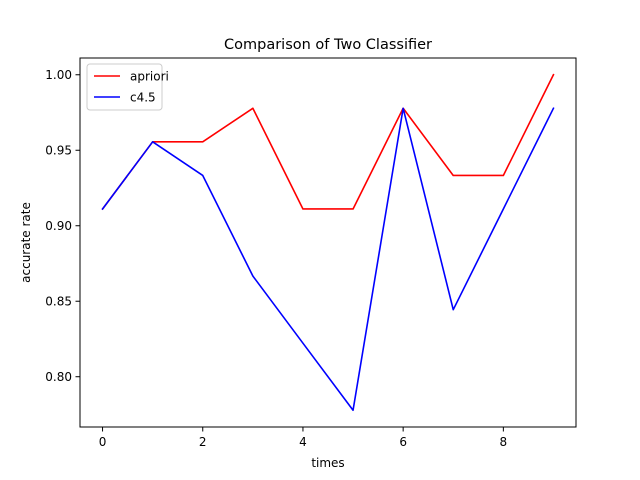 The height and width of the screenshot is (480, 640). I want to click on x-tick-label: 2, so click(203, 442).